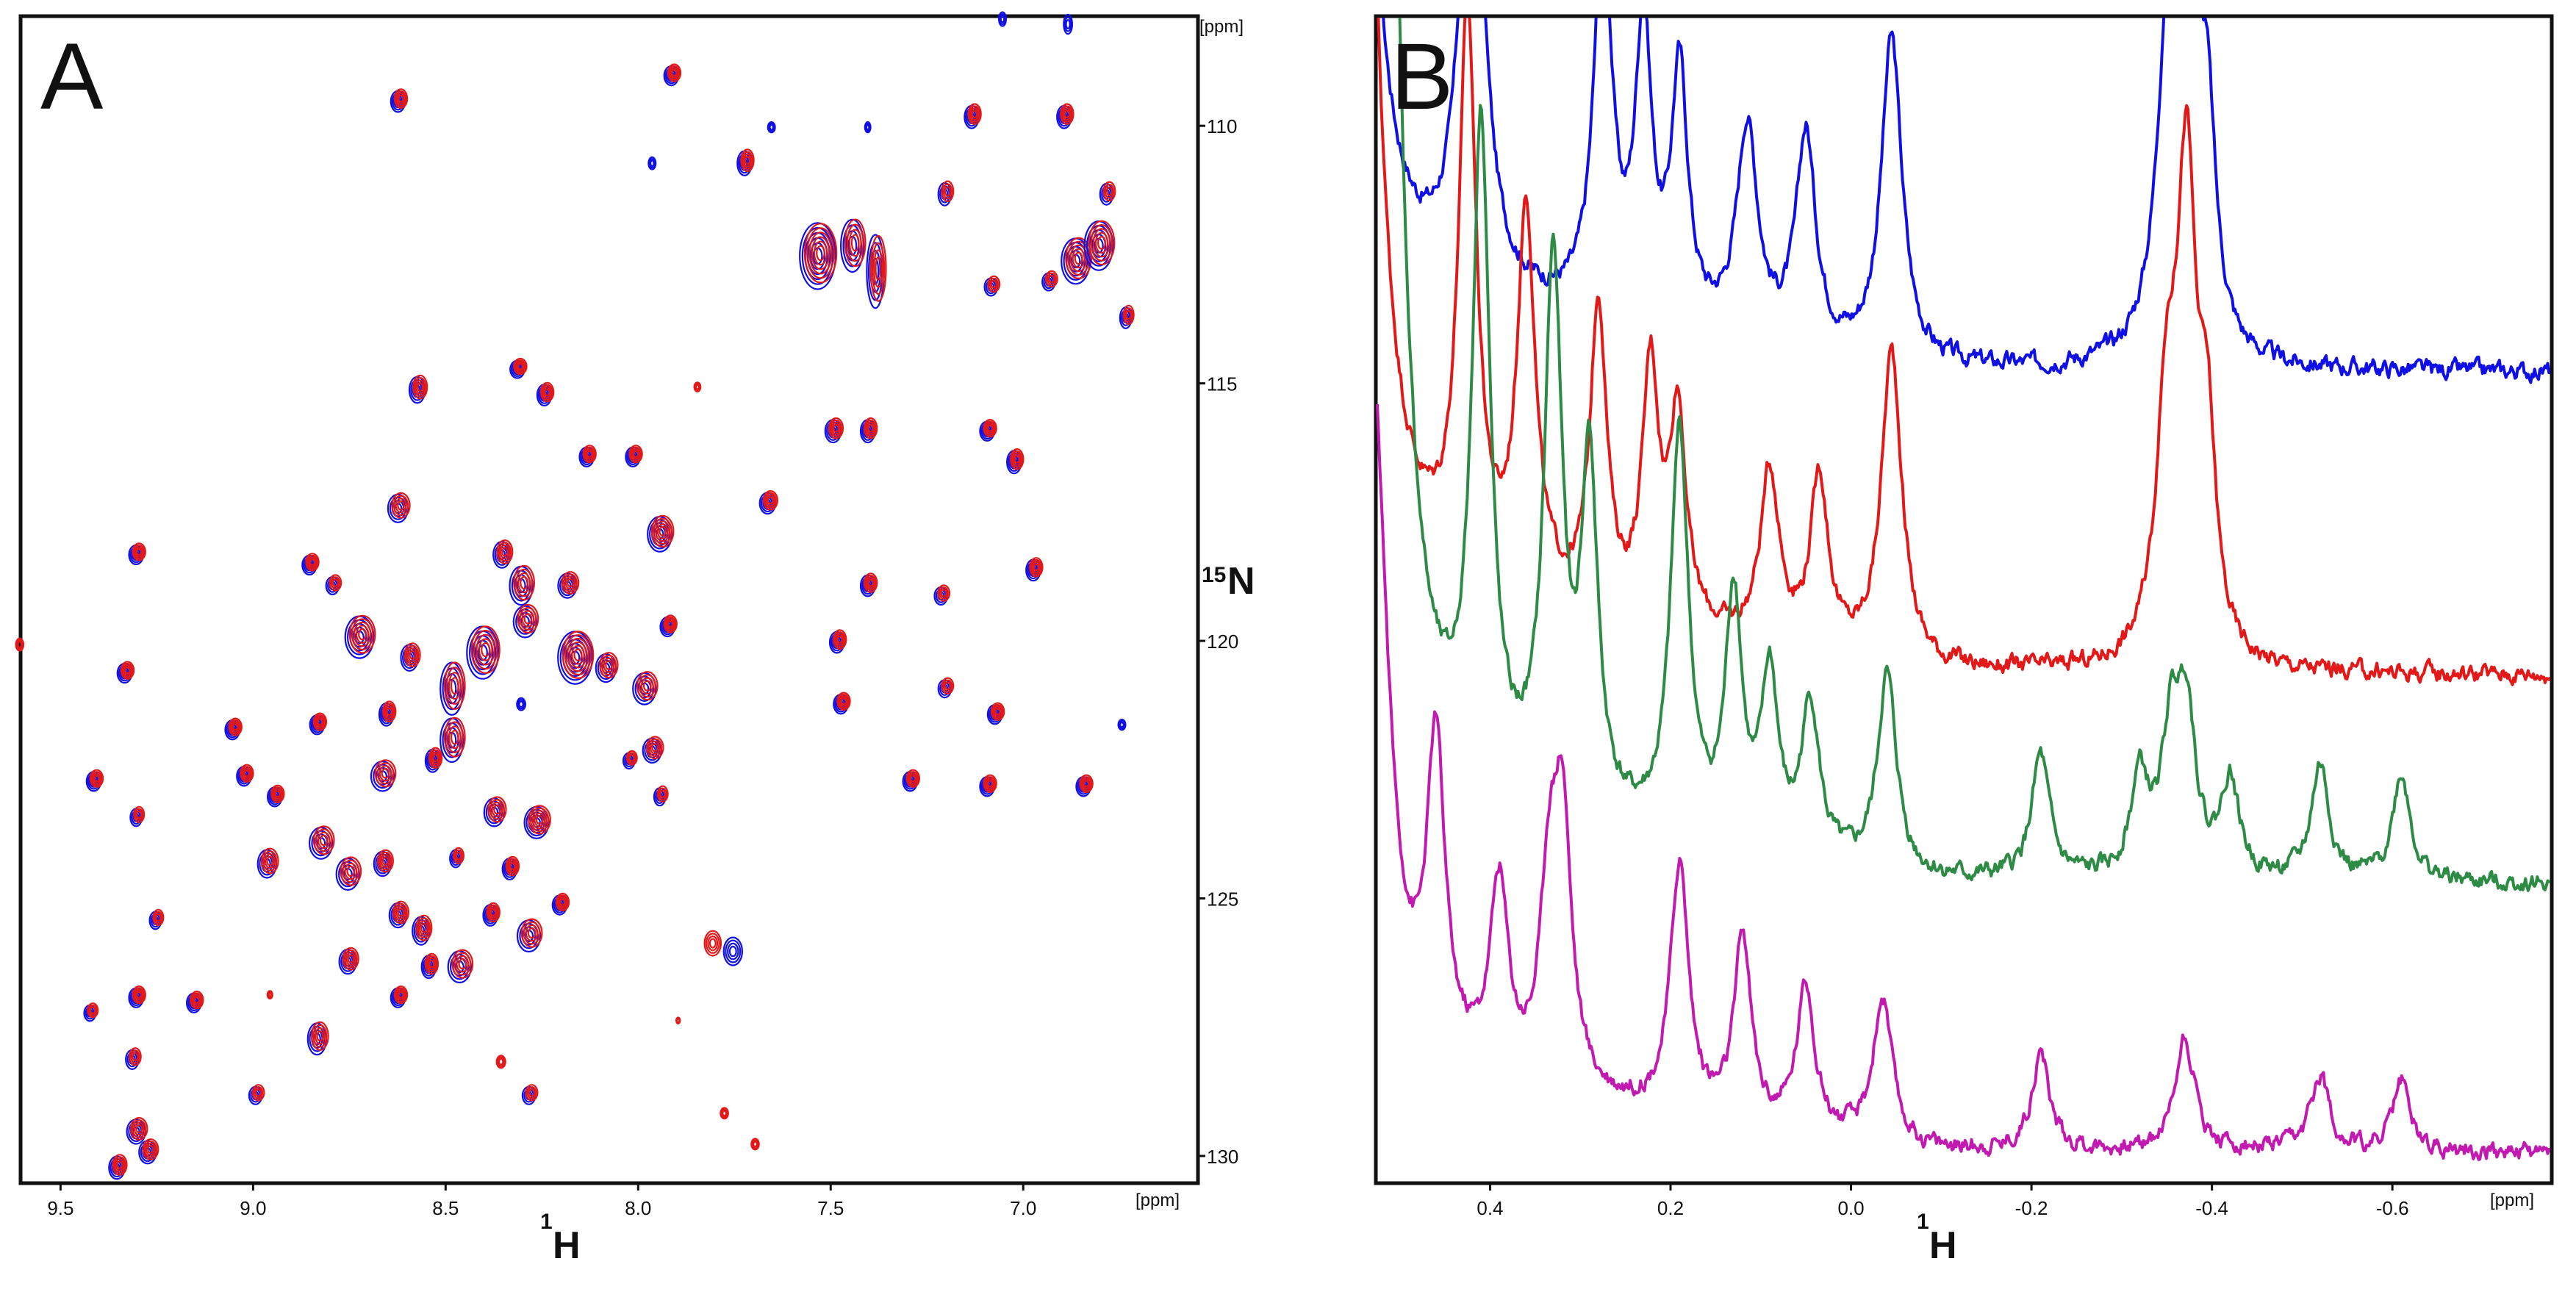 This screenshot has height=1289, width=2576. Describe the element at coordinates (546, 1222) in the screenshot. I see `panel-a-x-title-sup: 1` at that location.